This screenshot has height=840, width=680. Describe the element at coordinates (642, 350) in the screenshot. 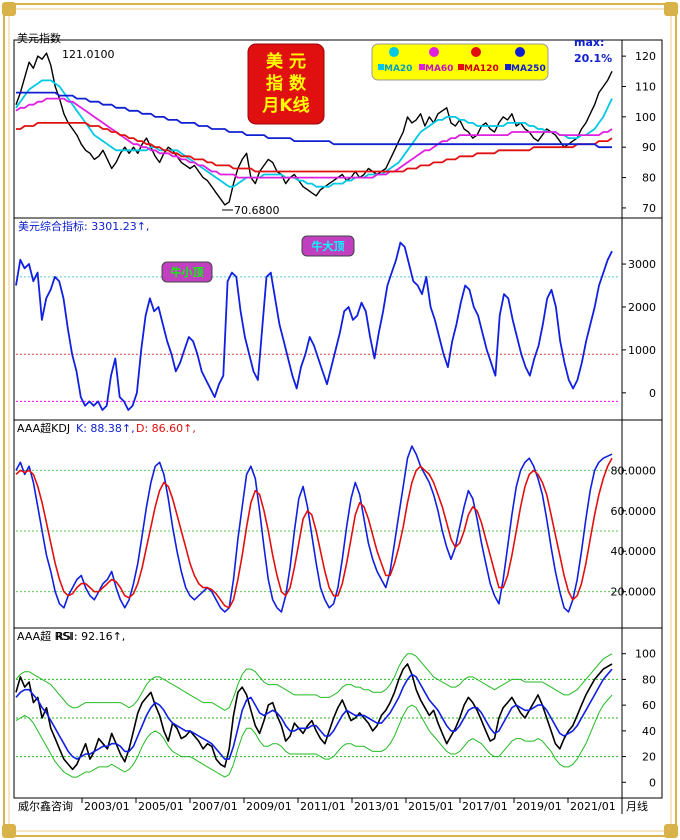

I see `y-tick-label: 1000` at that location.